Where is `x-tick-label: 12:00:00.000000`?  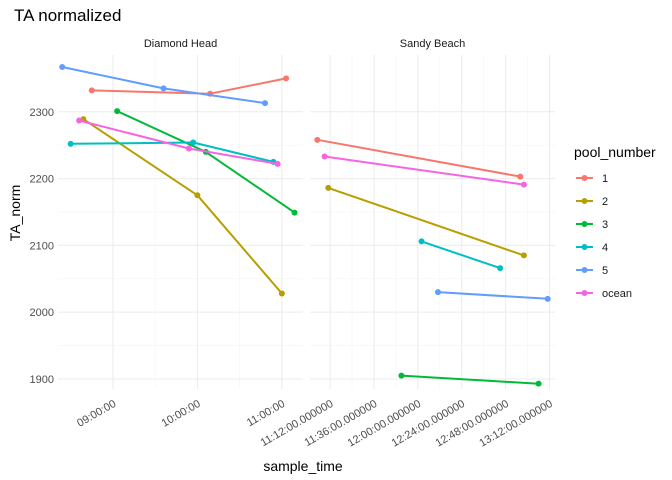
x-tick-label: 12:00:00.000000 is located at coordinates (385, 424).